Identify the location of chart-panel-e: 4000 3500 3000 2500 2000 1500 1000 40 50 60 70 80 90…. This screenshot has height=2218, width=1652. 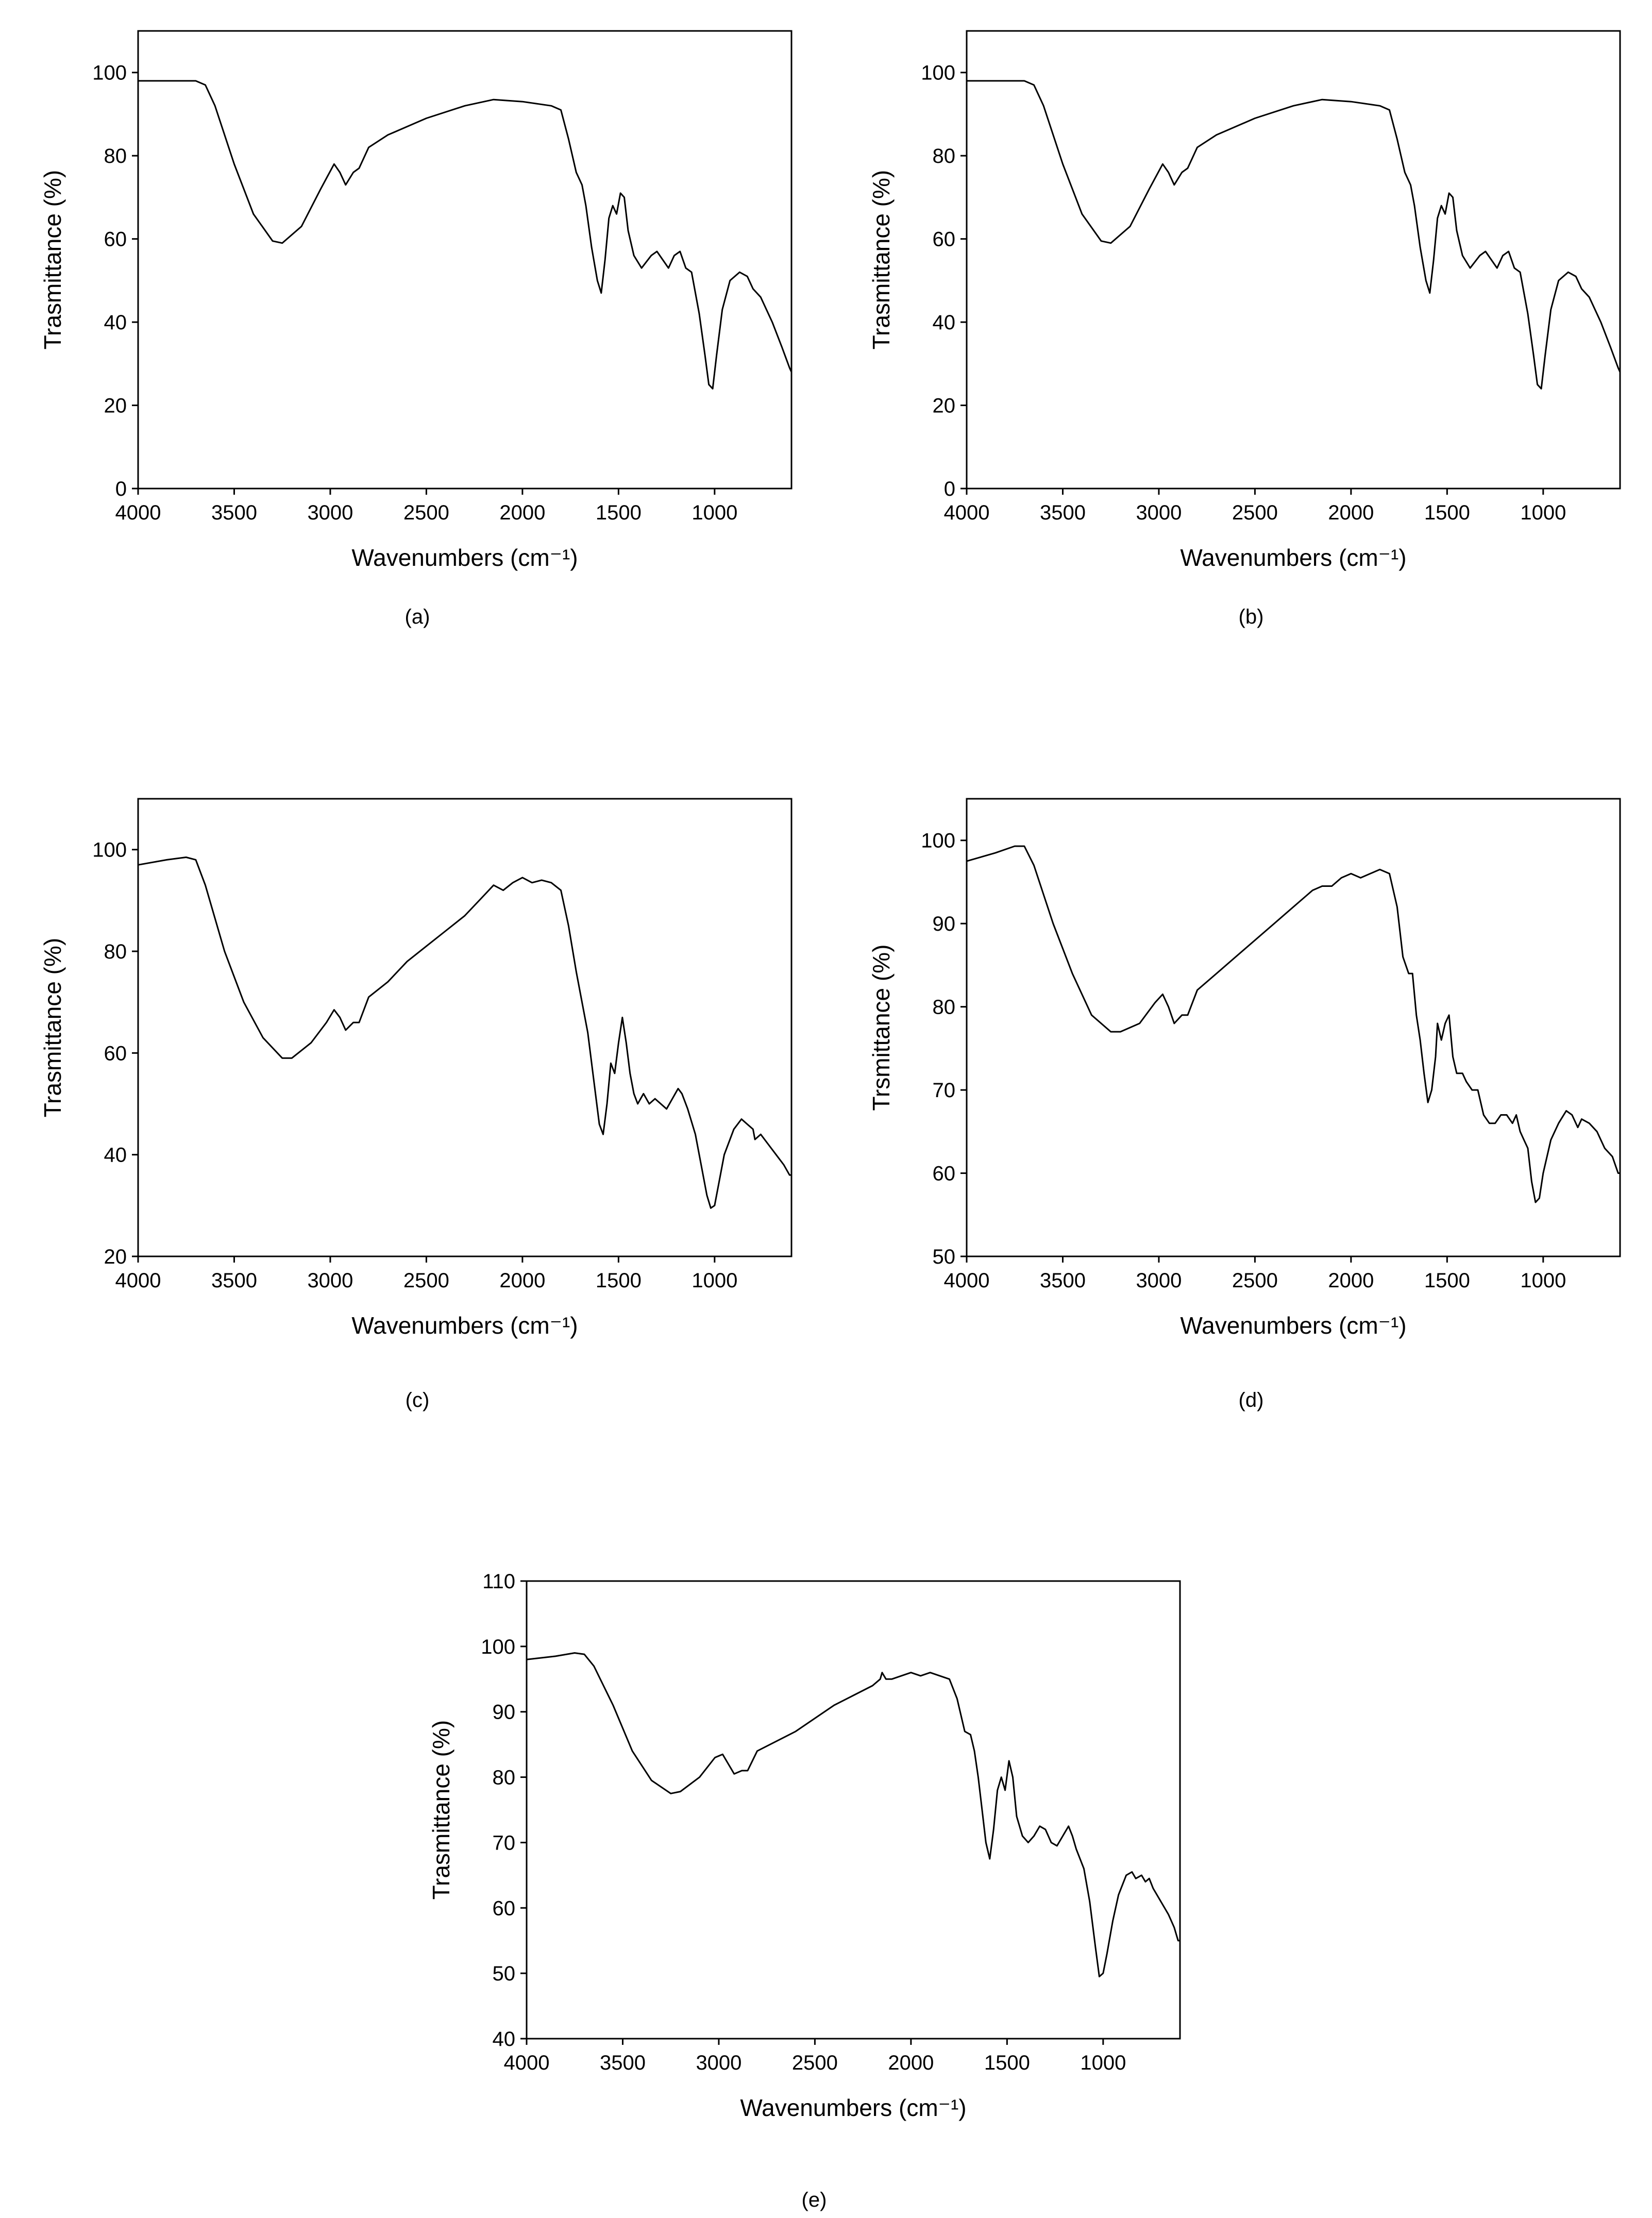
(804, 1890).